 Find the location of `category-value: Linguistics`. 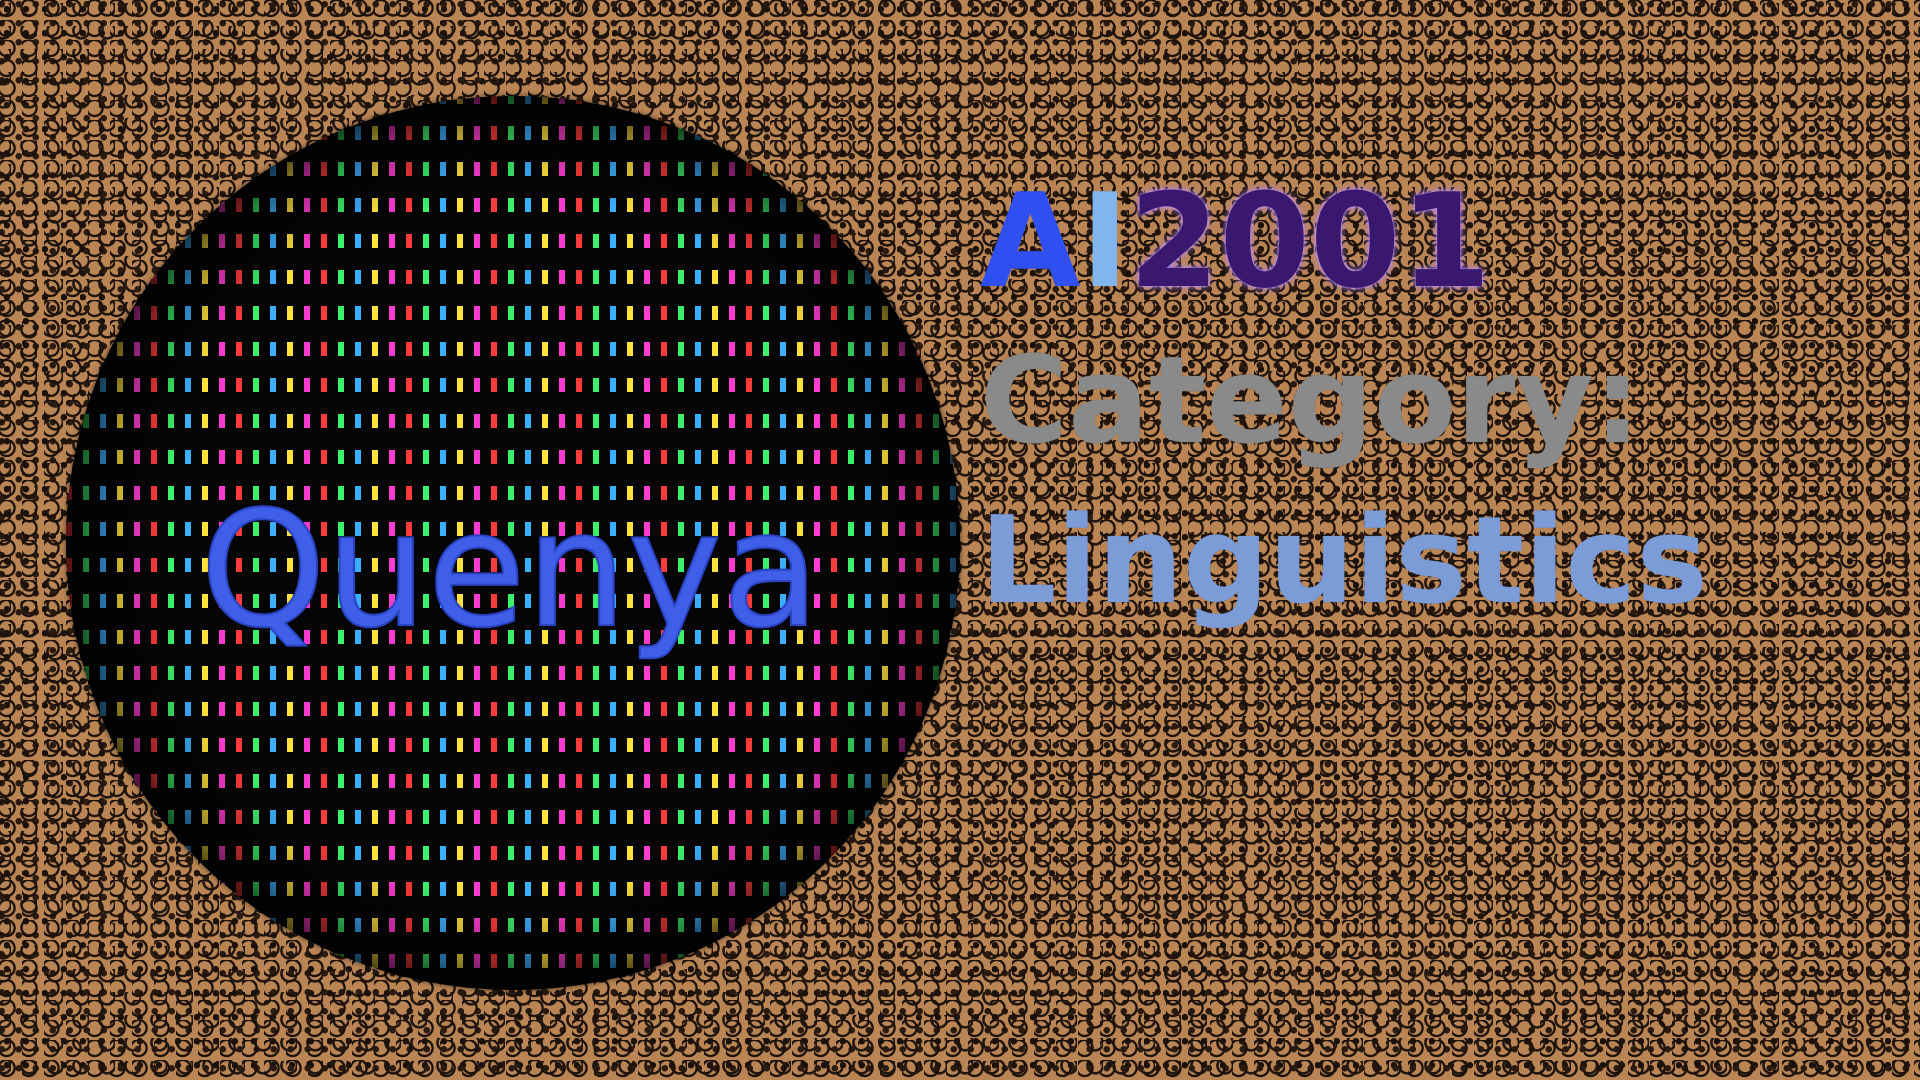

category-value: Linguistics is located at coordinates (1344, 561).